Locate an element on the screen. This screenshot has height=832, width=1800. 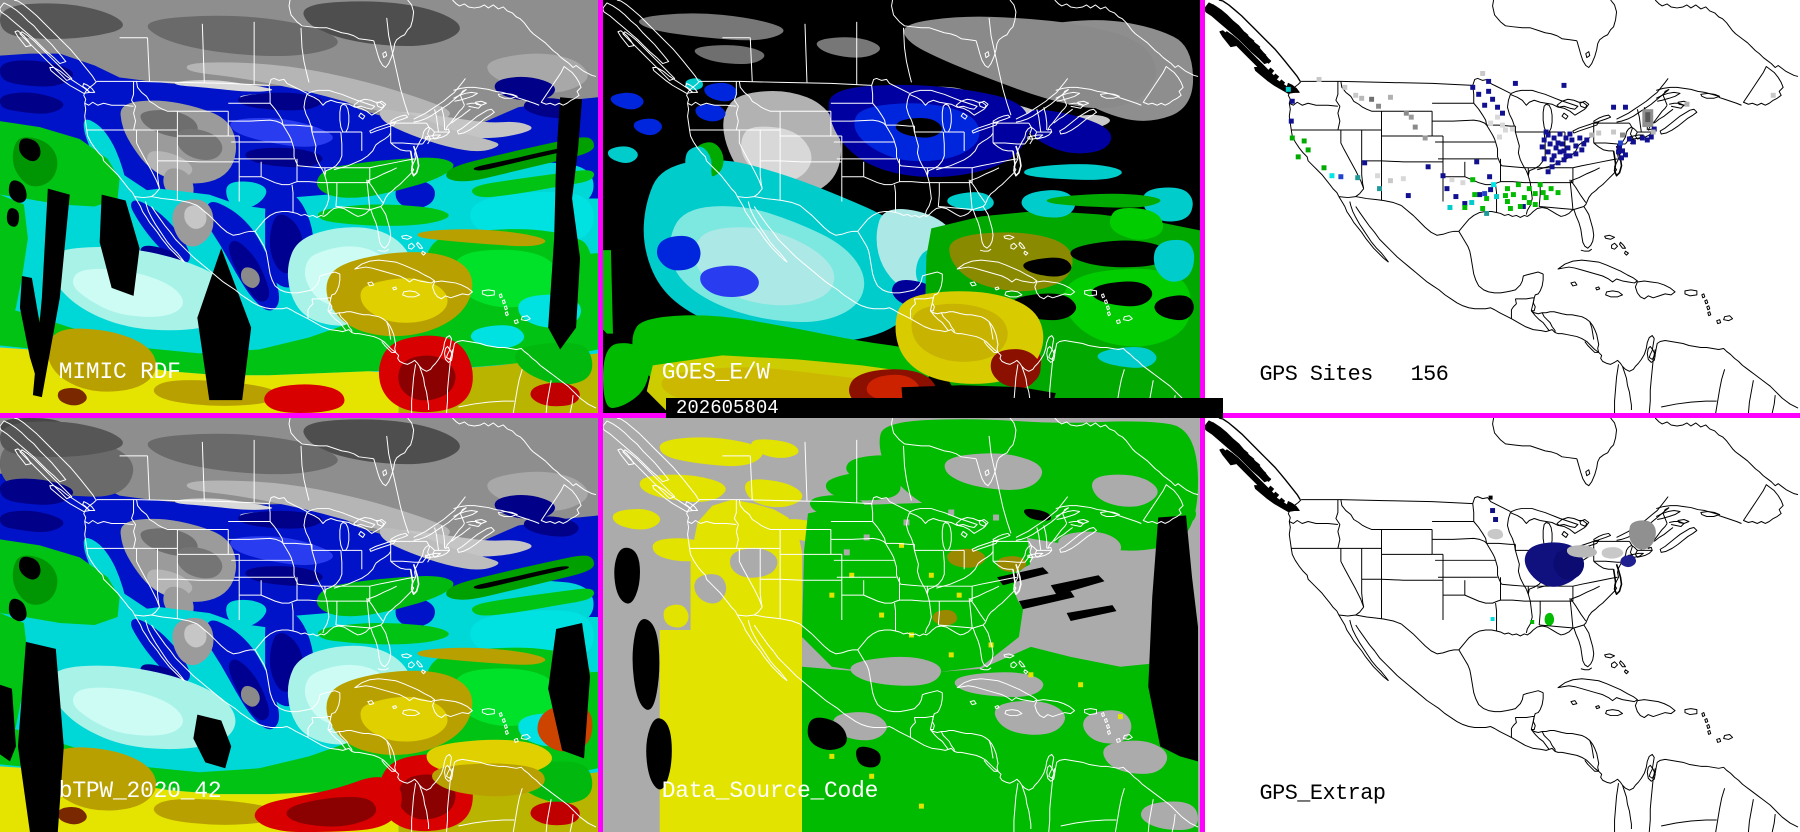
svg-text: GPS Sites 156 is located at coordinates (1354, 374).